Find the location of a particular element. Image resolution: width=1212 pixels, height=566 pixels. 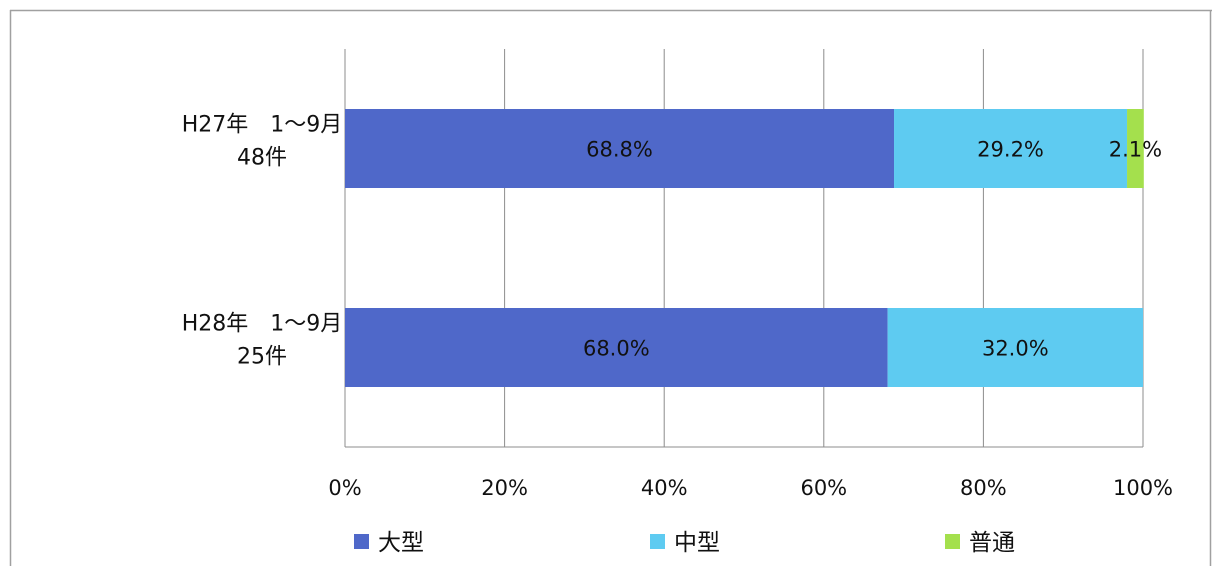

legend-label: 大型 is located at coordinates (401, 543).